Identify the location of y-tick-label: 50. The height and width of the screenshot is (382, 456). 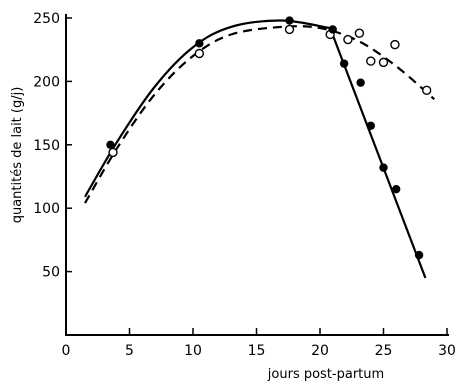
(51, 273).